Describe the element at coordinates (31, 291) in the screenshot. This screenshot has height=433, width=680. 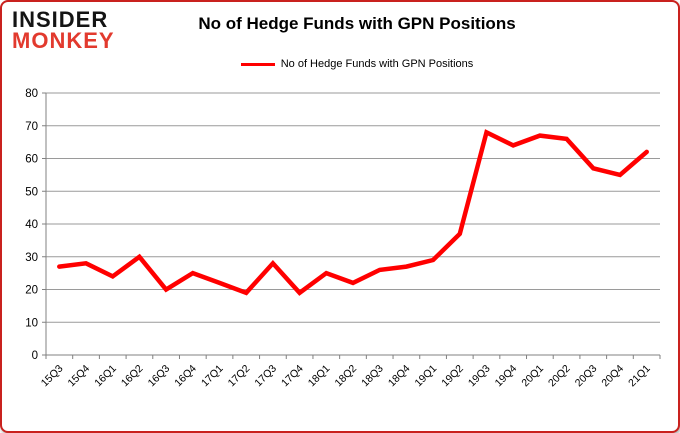
I see `y-axis-label: 20` at that location.